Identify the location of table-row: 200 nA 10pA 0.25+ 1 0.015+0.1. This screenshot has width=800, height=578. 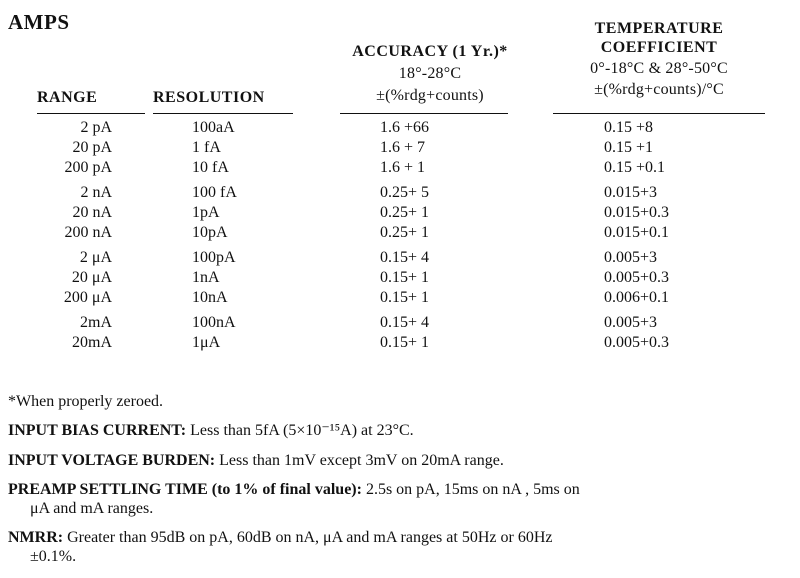
(400, 233).